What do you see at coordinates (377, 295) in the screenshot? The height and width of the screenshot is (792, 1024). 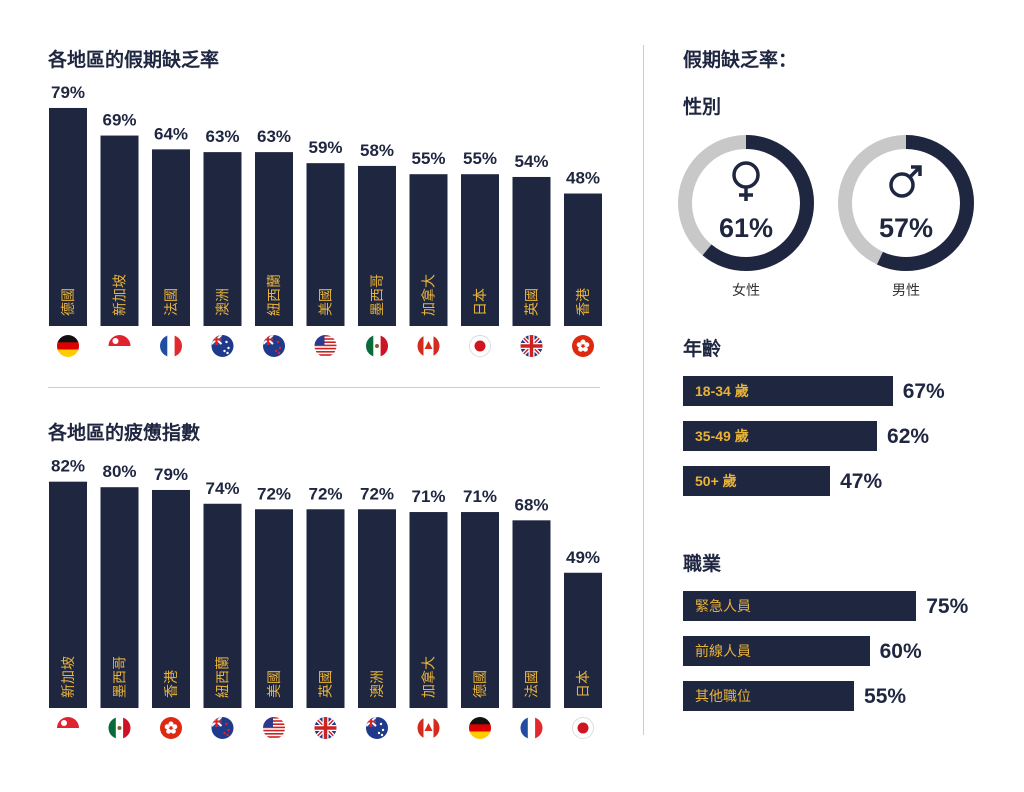 I see `vacation-category-label: 墨西哥` at bounding box center [377, 295].